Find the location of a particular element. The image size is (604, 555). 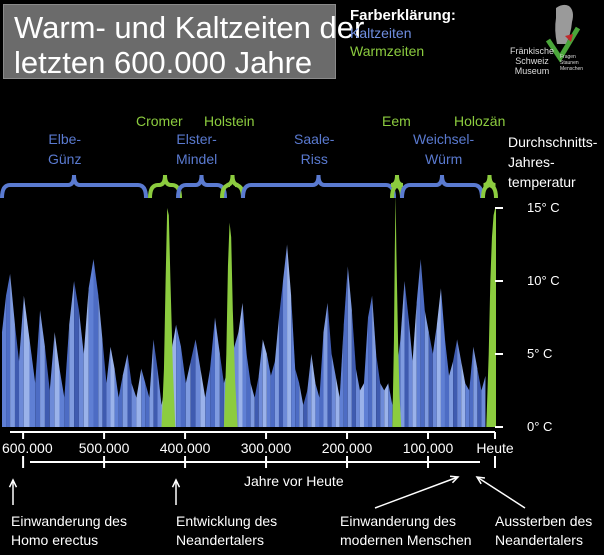

y-axis-title: Durchschnitts- Jahres- temperatur is located at coordinates (552, 162).